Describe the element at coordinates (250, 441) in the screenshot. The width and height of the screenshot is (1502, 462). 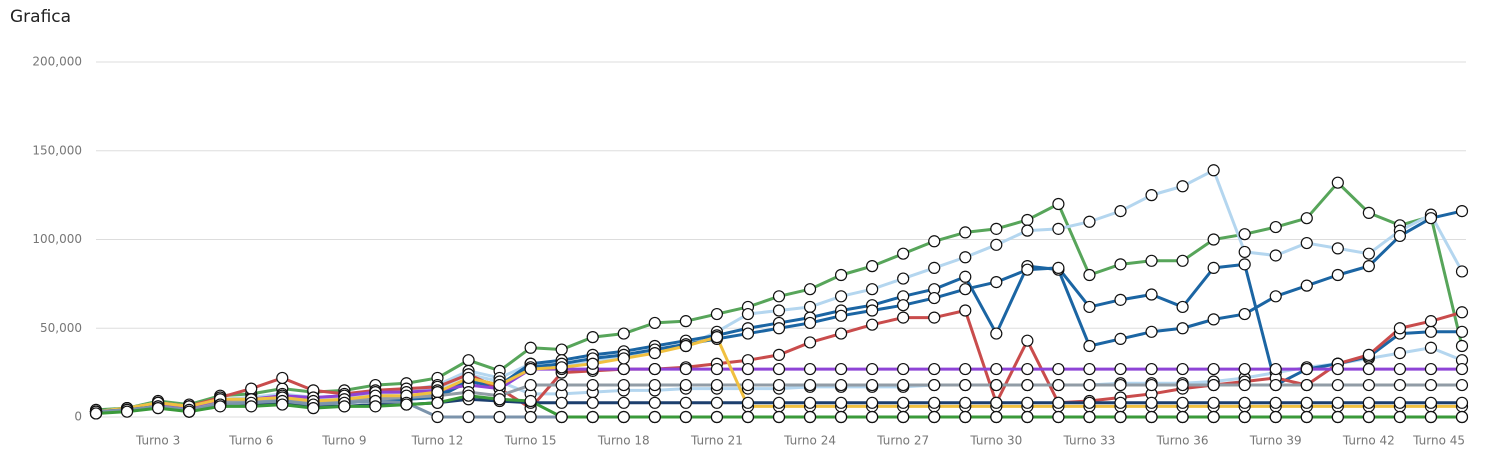
I see `x-tick-label: Turno 6` at that location.